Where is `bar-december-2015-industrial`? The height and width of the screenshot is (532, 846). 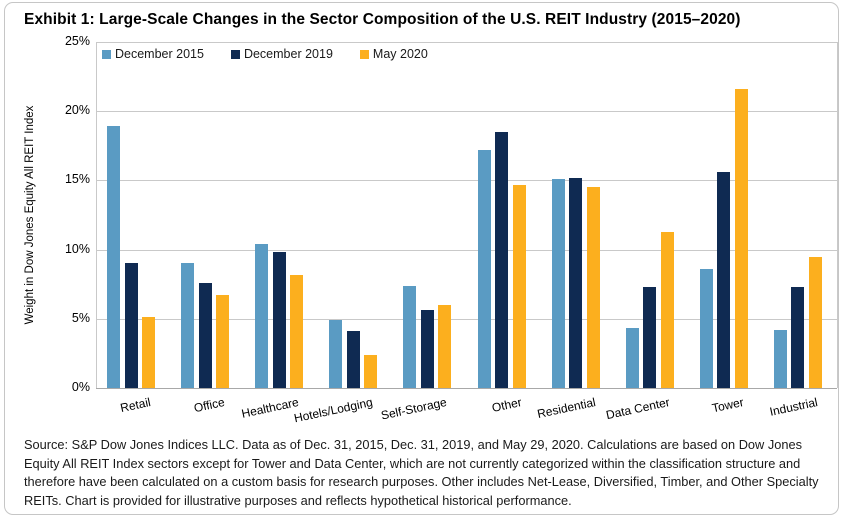
bar-december-2015-industrial is located at coordinates (780, 358).